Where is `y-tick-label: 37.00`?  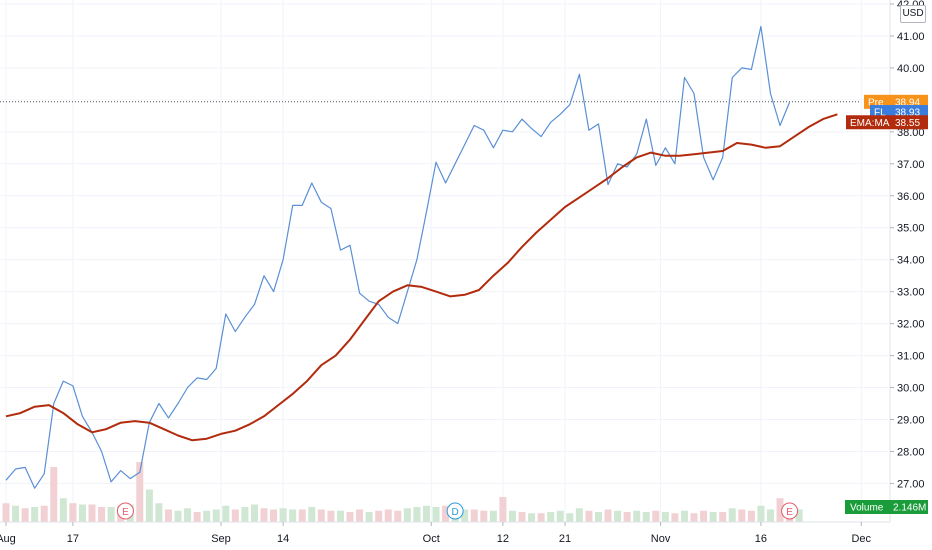
y-tick-label: 37.00 is located at coordinates (911, 165).